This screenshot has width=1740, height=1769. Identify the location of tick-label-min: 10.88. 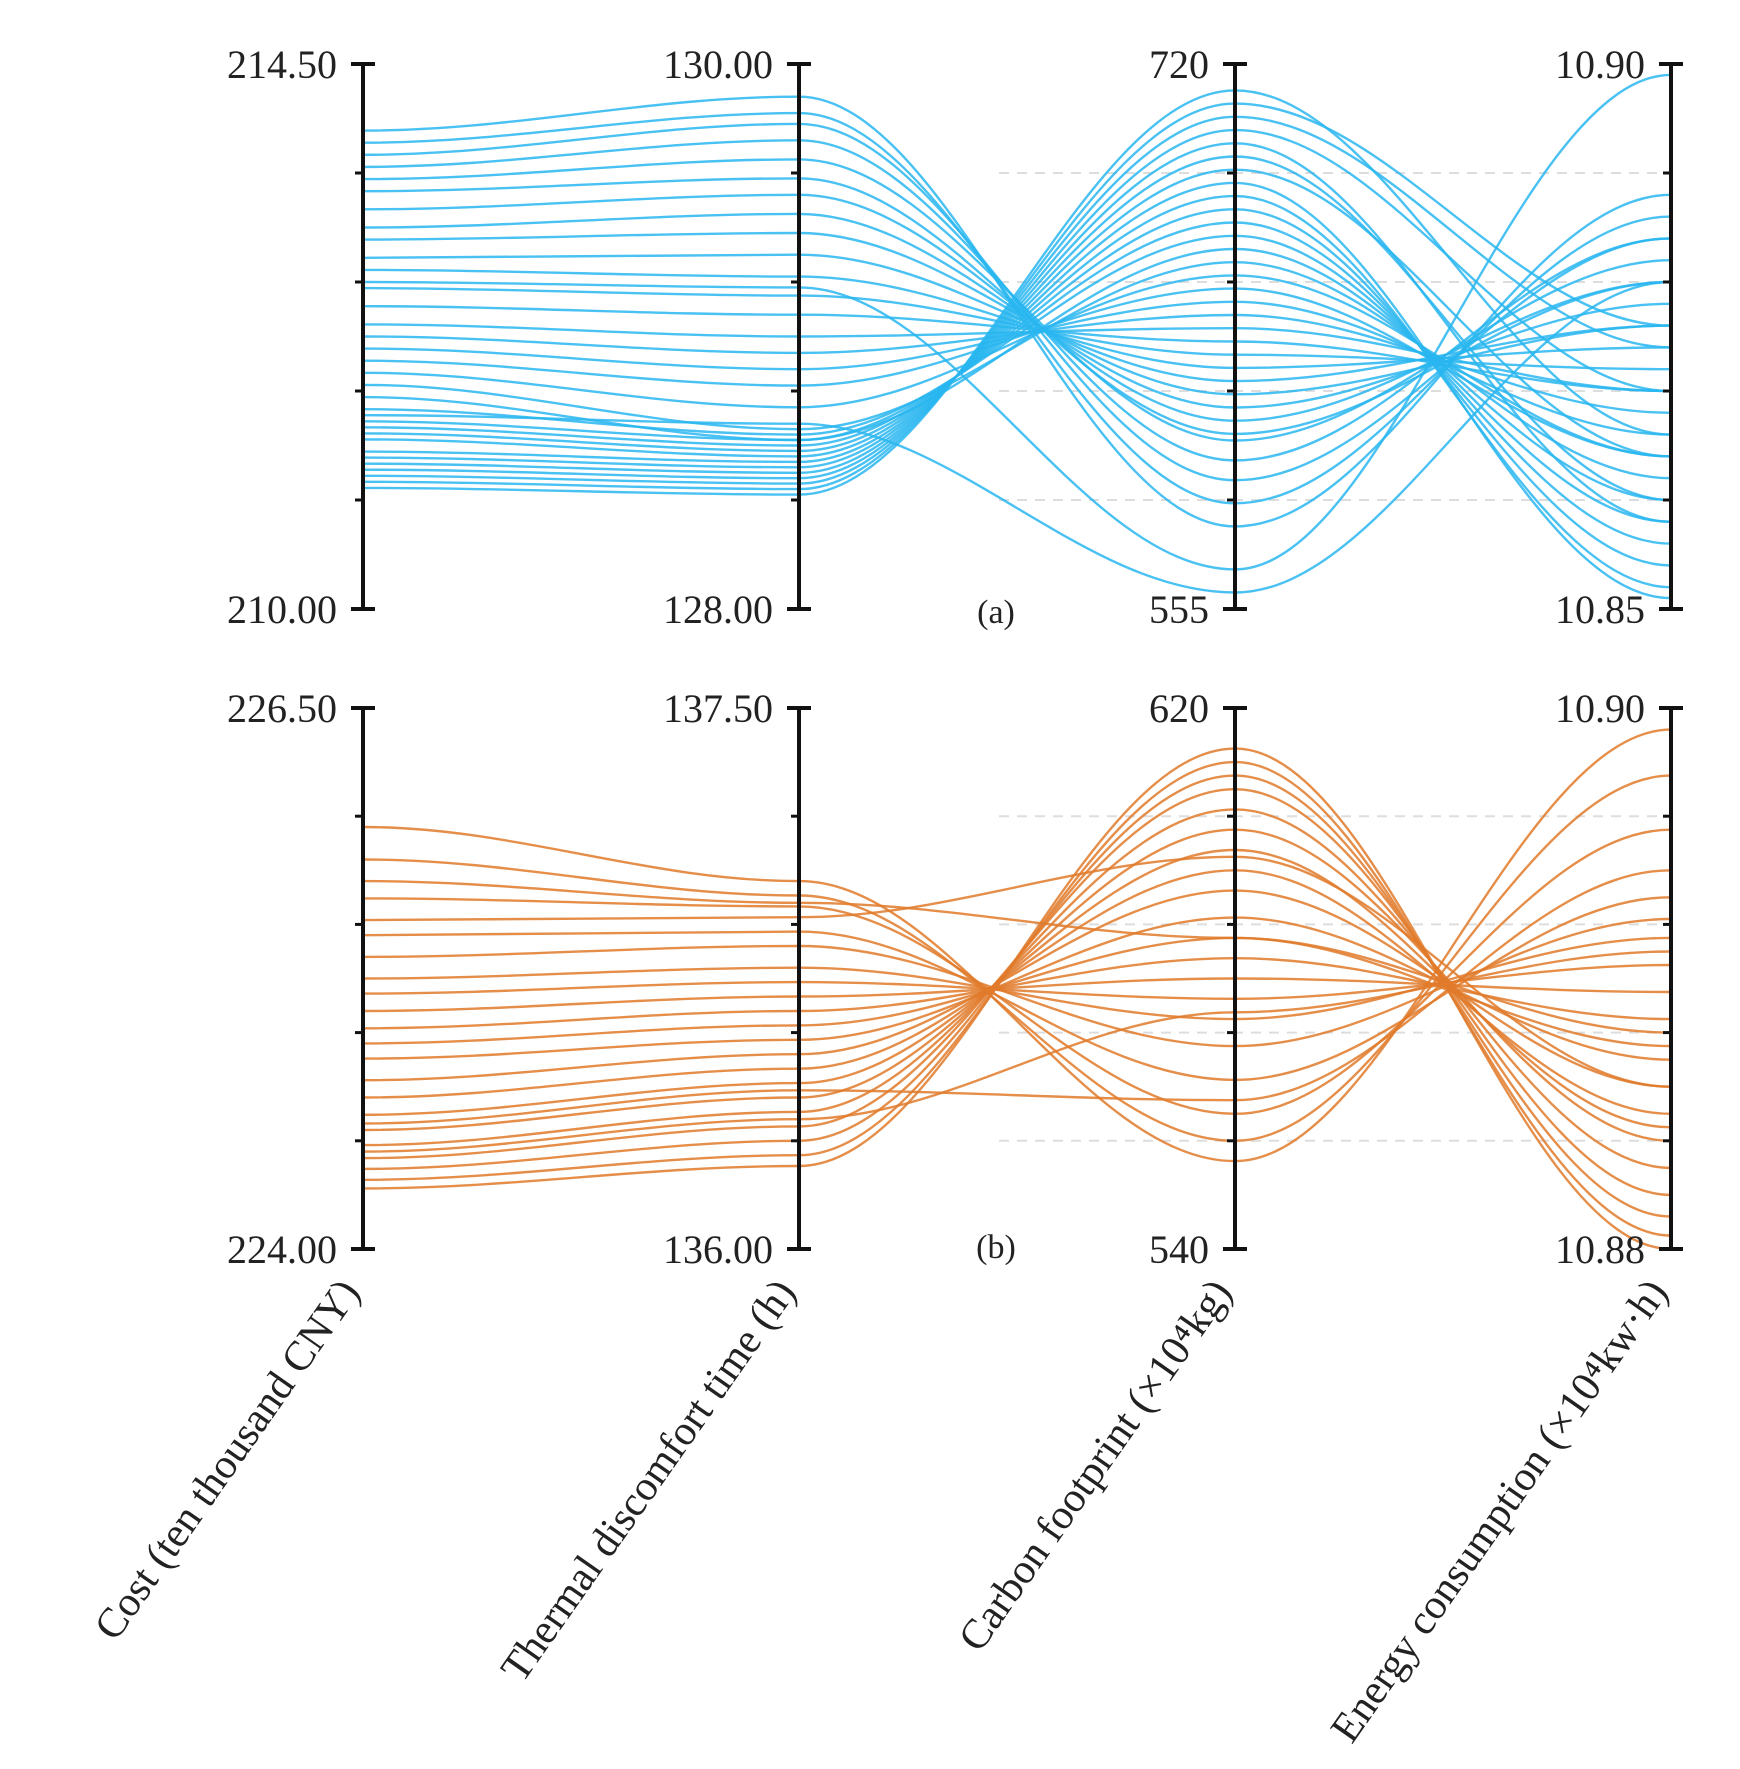
(1600, 1249).